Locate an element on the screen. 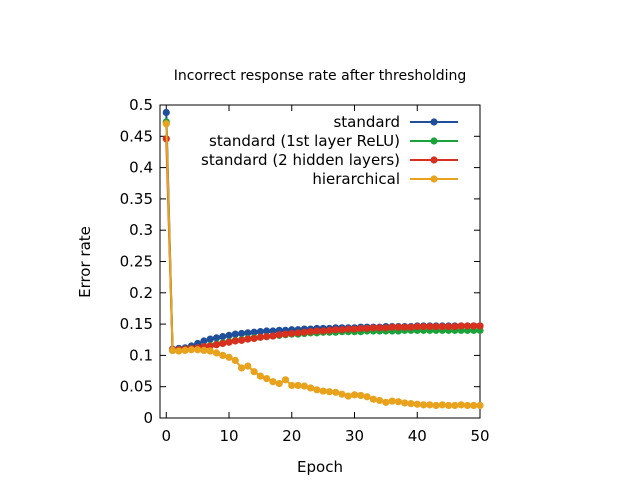 The height and width of the screenshot is (480, 640). y-tick-label: 0.2 is located at coordinates (141, 293).